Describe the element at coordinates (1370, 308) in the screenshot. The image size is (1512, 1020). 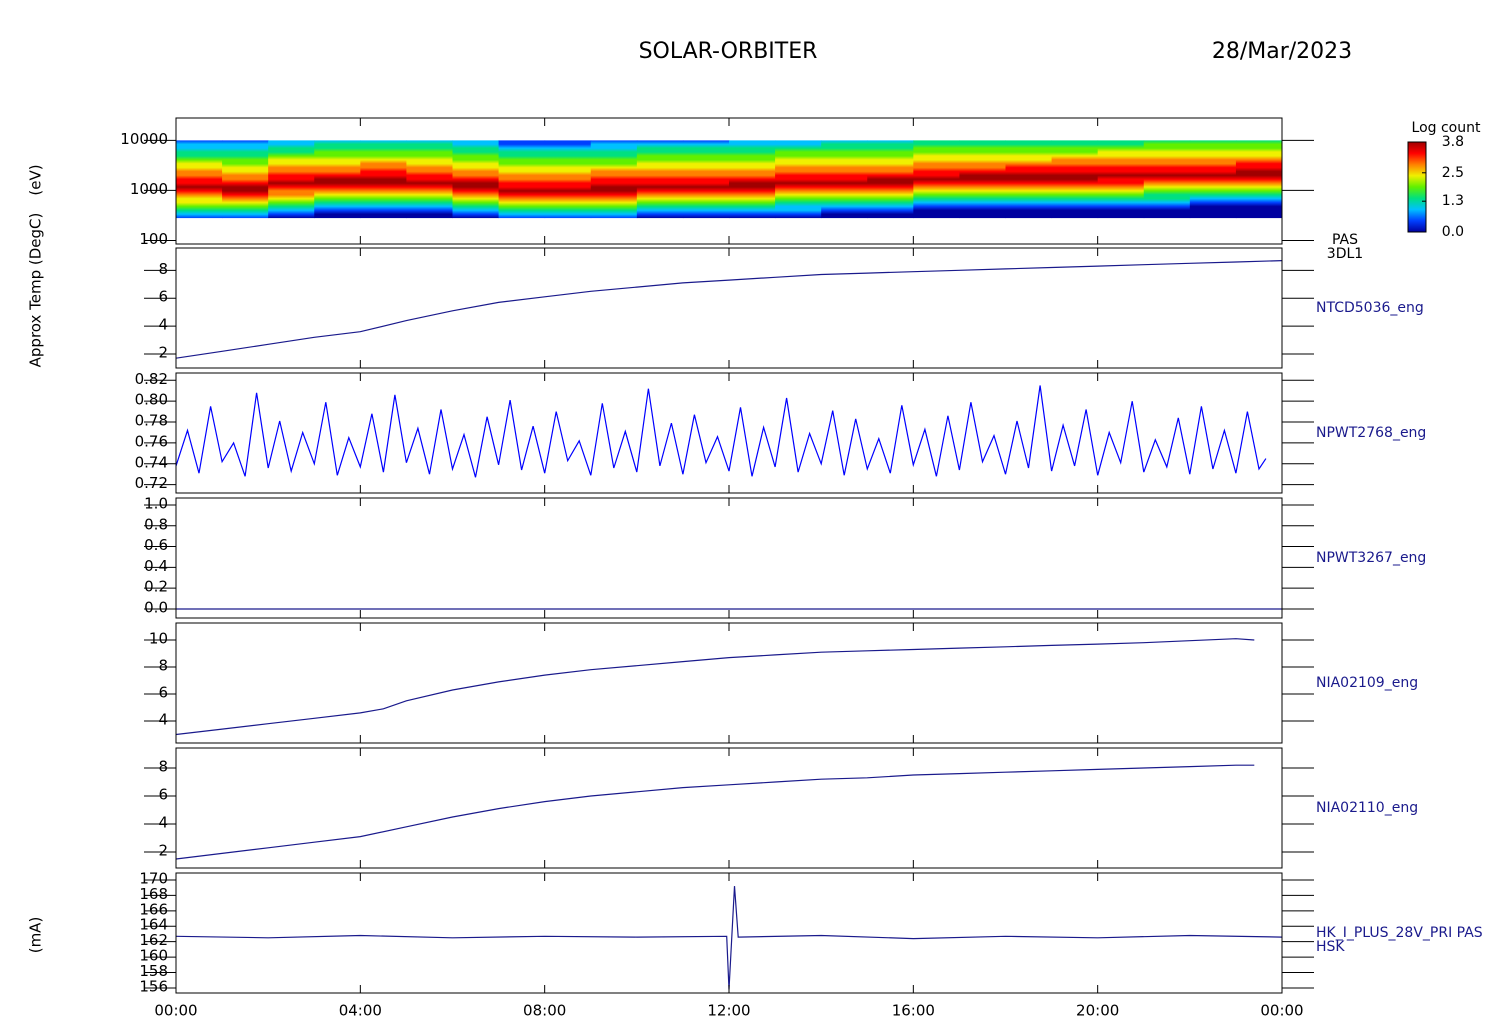
I see `panel-label: NTCD5036_eng` at that location.